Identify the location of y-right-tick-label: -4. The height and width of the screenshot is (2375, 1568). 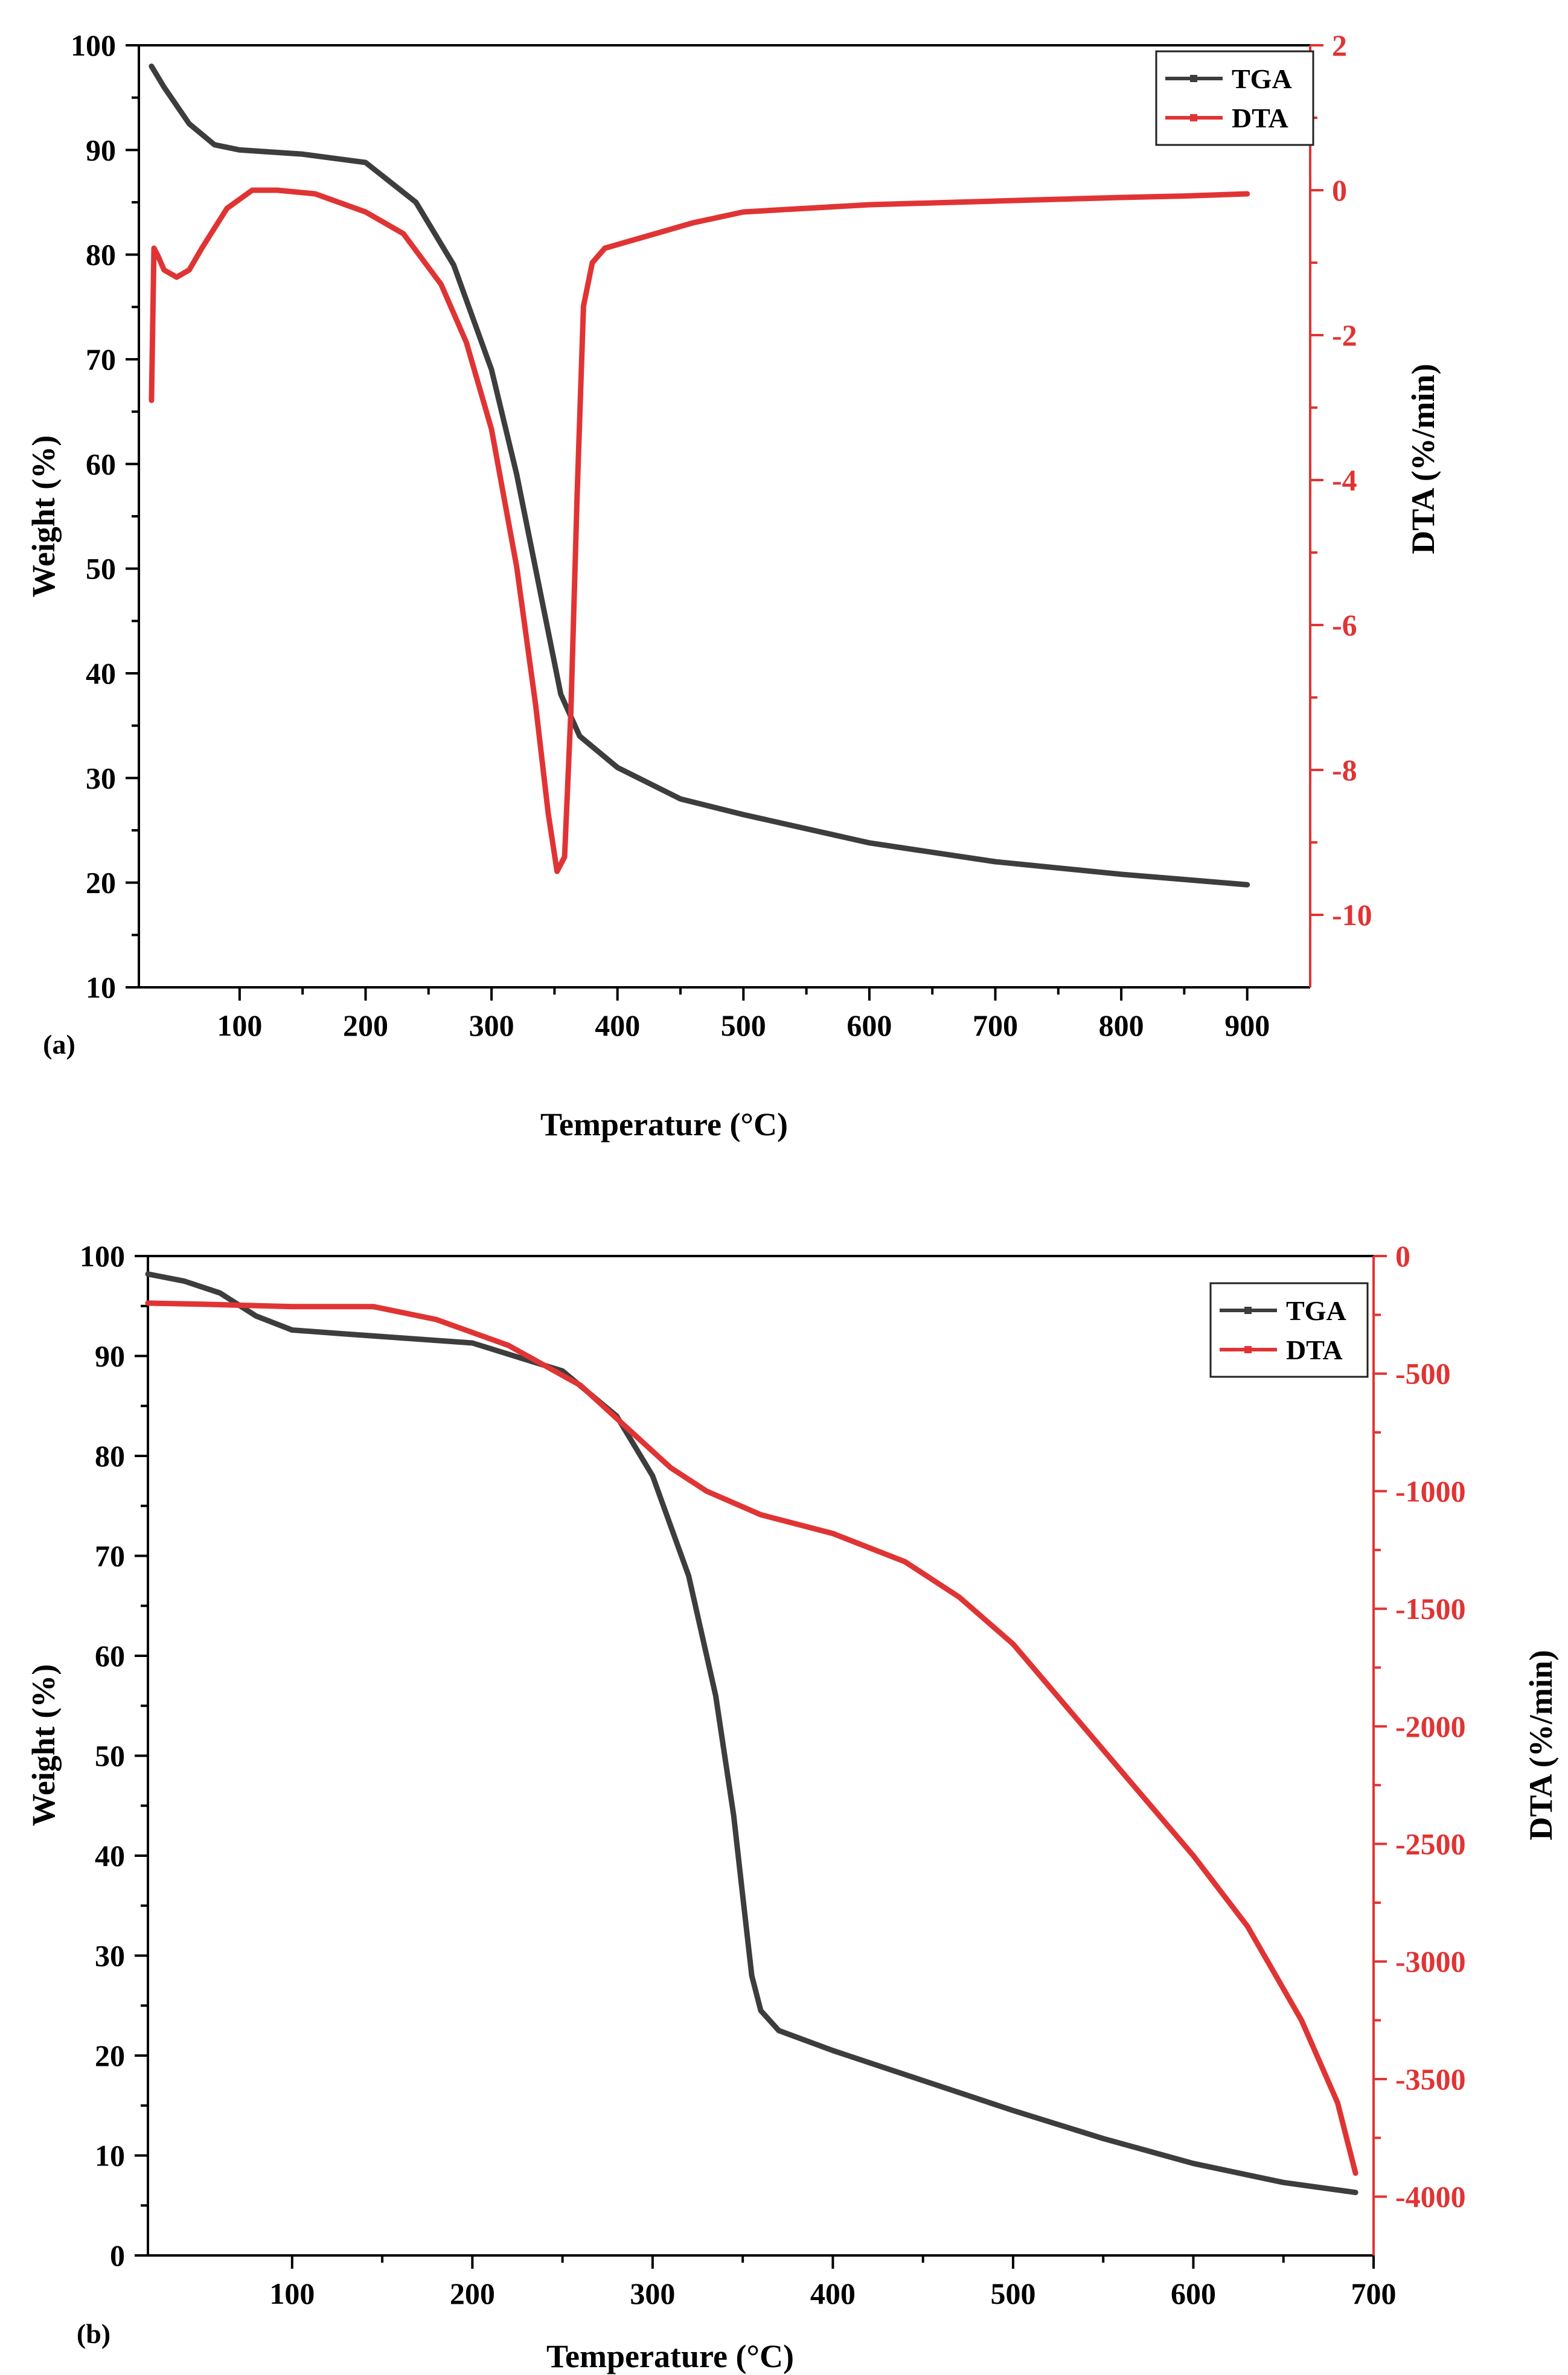
(1344, 480).